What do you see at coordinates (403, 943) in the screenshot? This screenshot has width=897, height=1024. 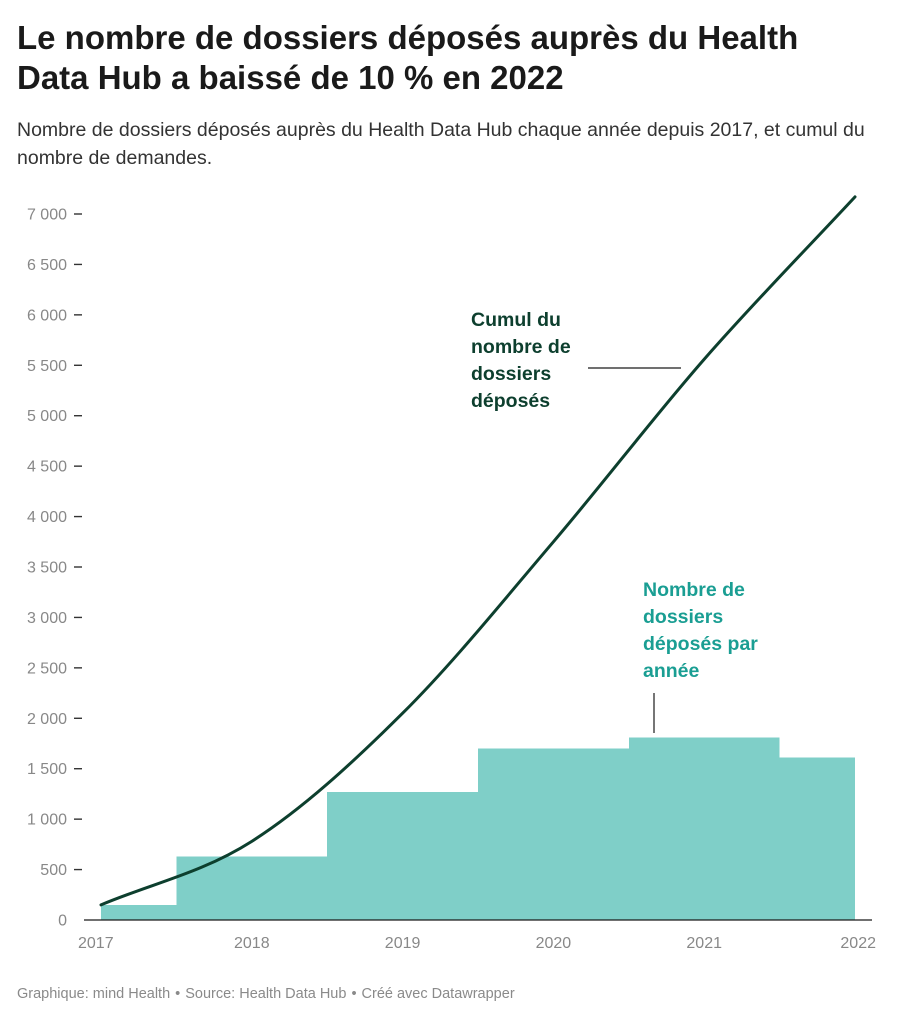 I see `x-tick-label: 2019` at bounding box center [403, 943].